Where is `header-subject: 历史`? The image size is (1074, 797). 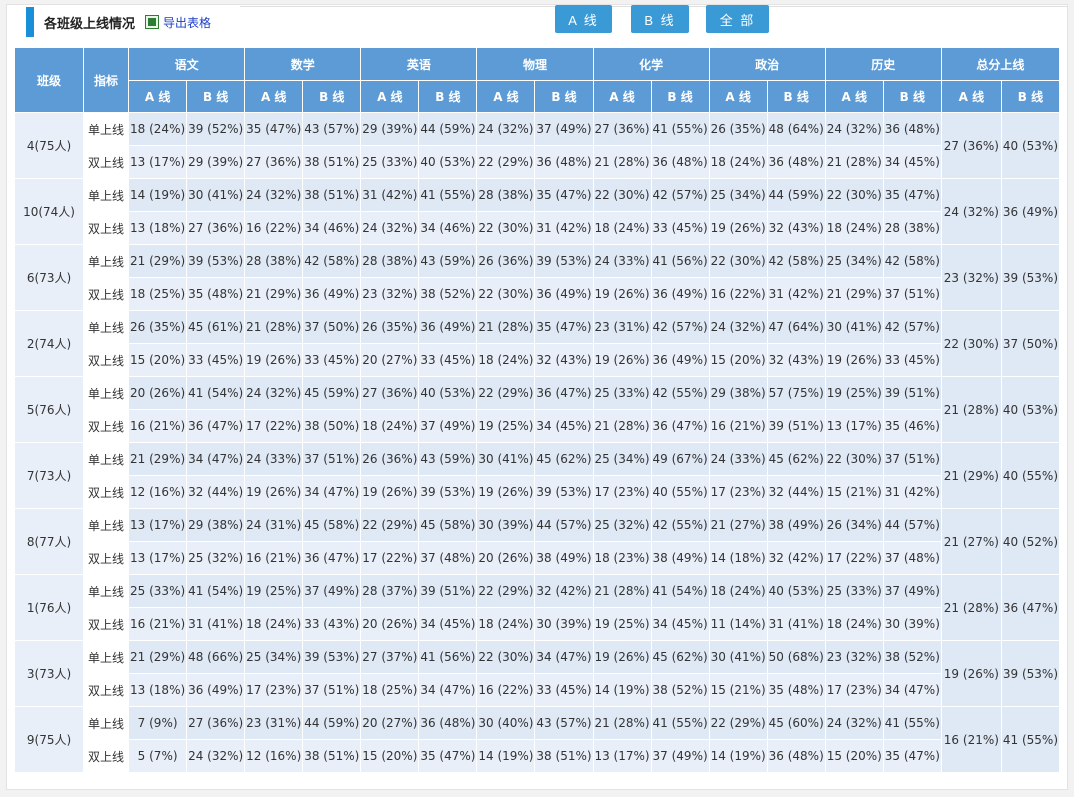 header-subject: 历史 is located at coordinates (883, 64).